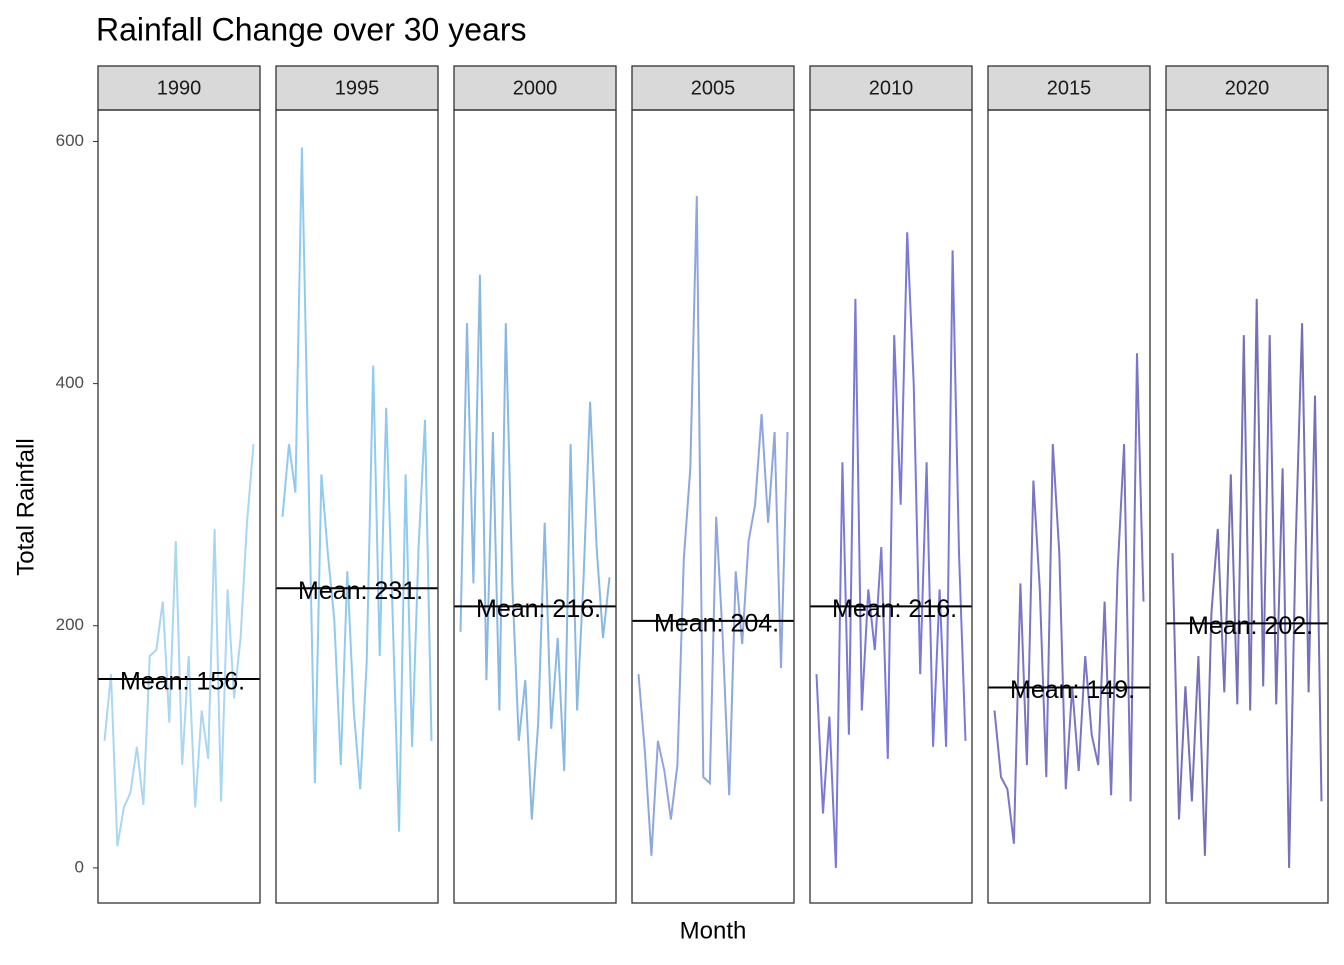  I want to click on panel: Mean: 156., so click(179, 645).